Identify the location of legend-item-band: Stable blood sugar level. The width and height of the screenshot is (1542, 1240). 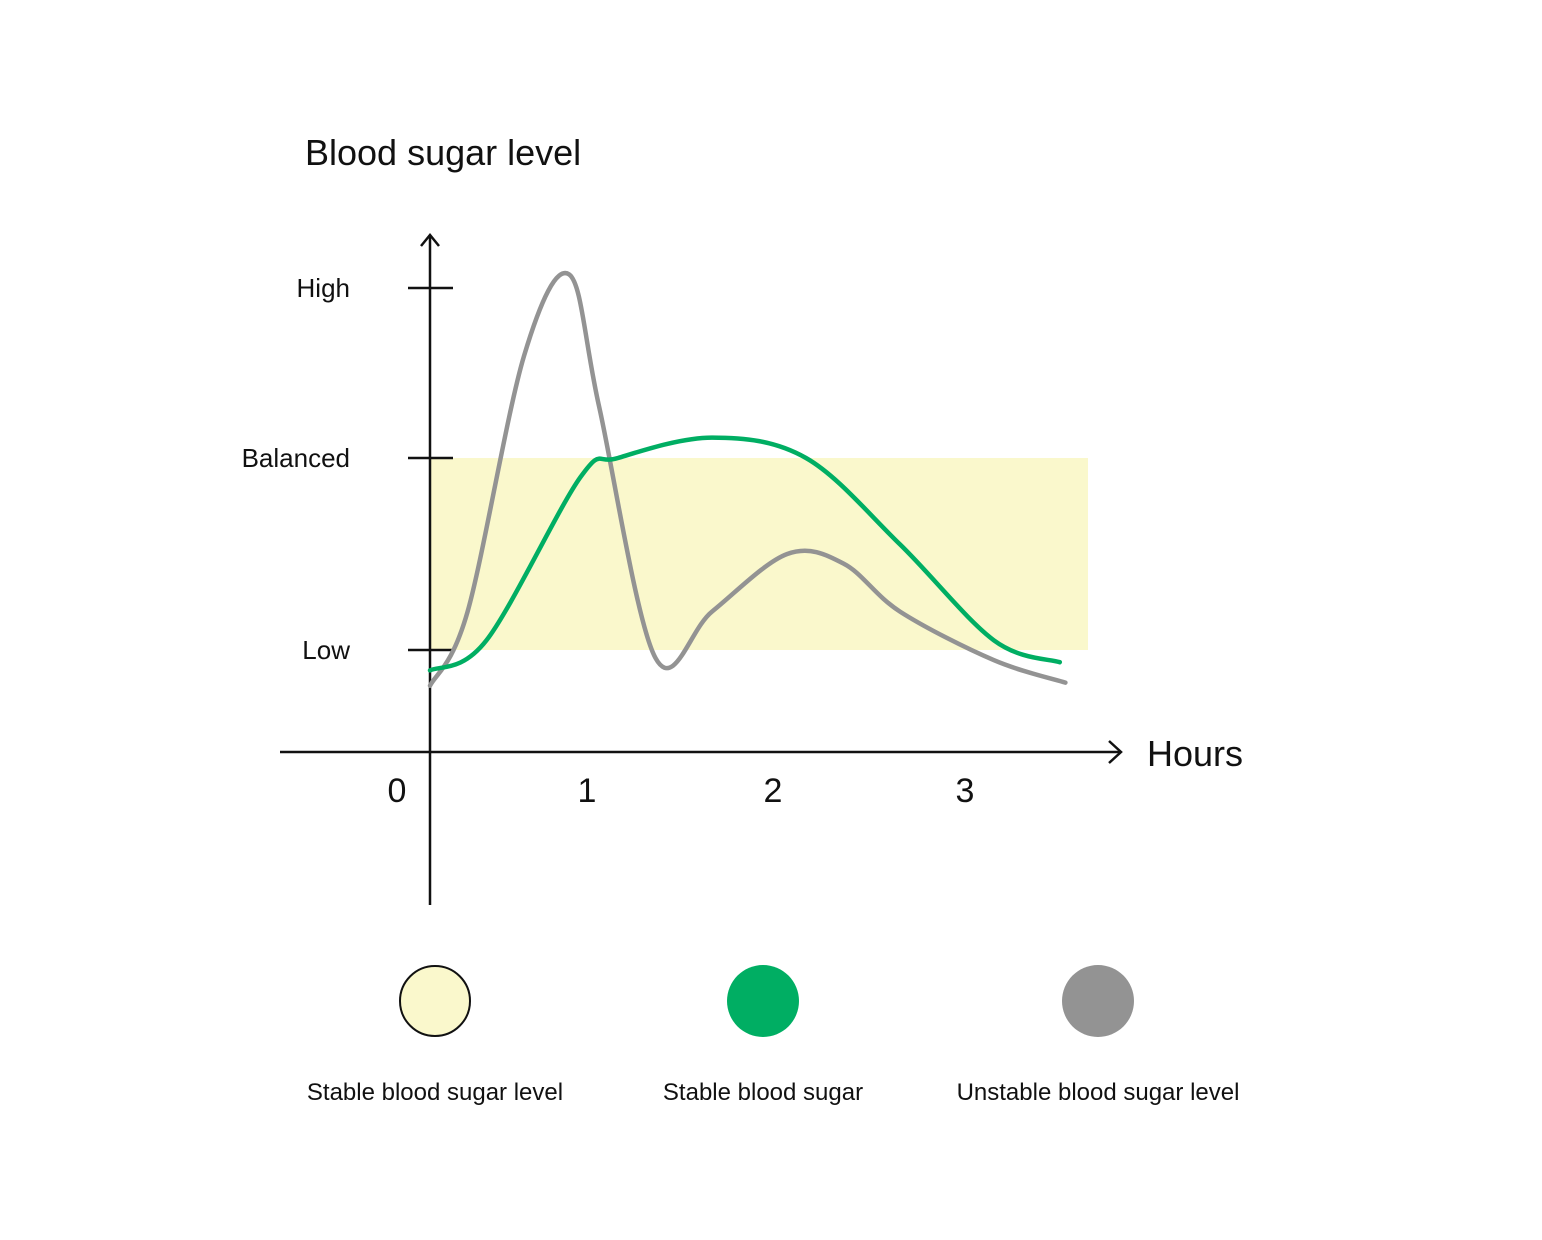
(435, 1045).